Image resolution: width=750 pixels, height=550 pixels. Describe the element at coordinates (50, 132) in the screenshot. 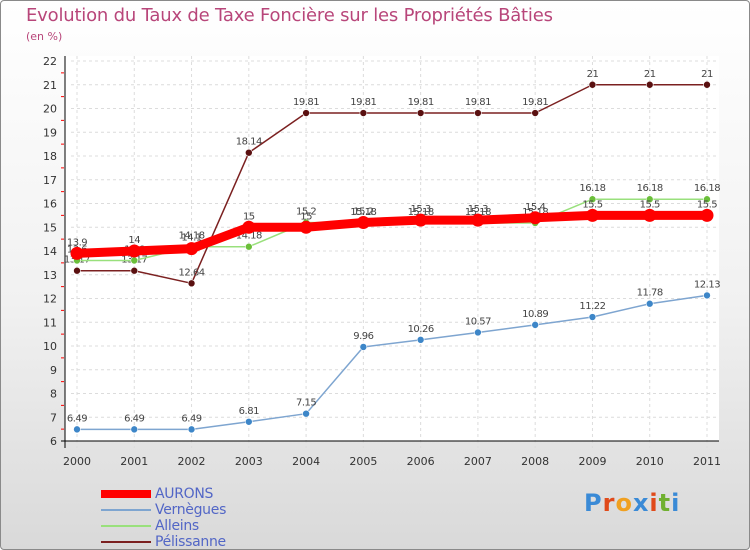

I see `y-tick-label: 19` at that location.